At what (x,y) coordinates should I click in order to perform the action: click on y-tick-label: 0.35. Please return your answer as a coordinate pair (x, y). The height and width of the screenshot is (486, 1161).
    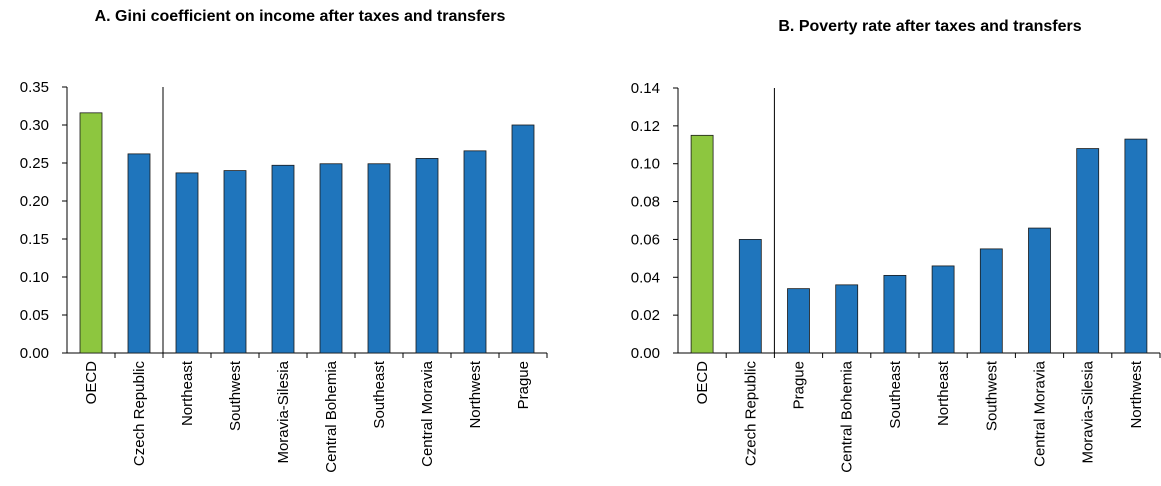
    Looking at the image, I should click on (34, 87).